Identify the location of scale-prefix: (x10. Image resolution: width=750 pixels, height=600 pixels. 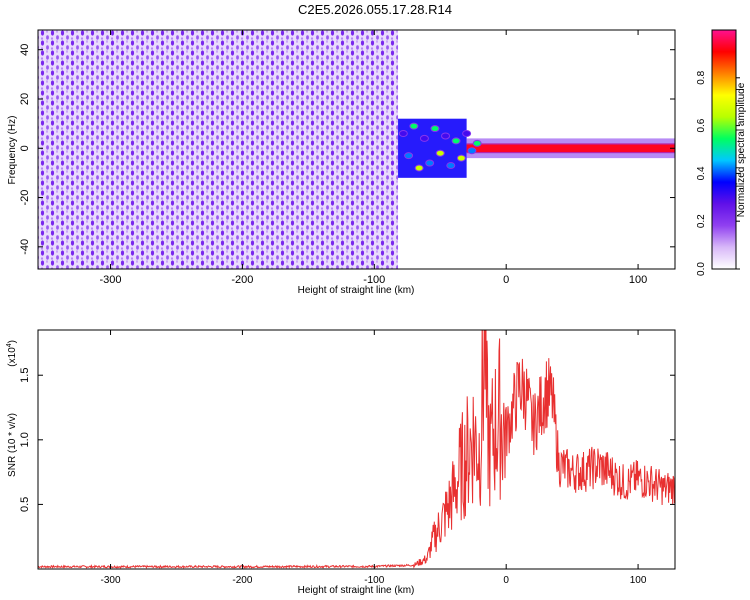
(12, 357).